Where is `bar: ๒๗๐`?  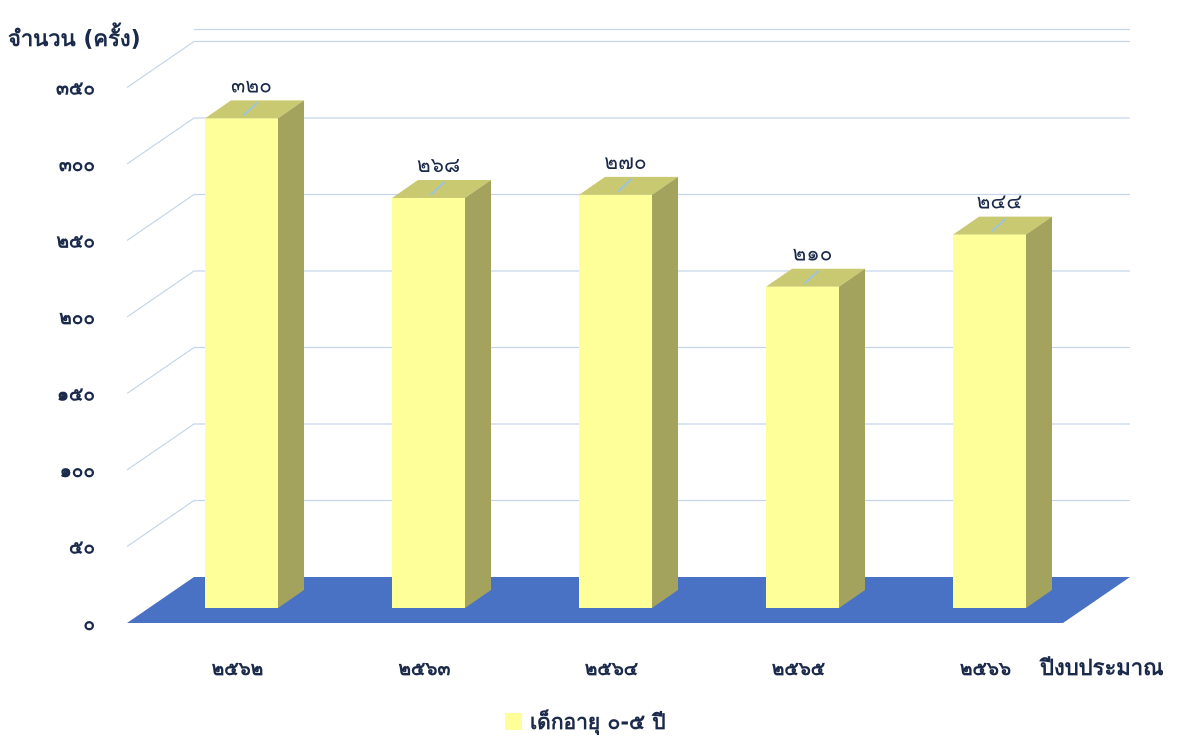
bar: ๒๗๐ is located at coordinates (628, 379).